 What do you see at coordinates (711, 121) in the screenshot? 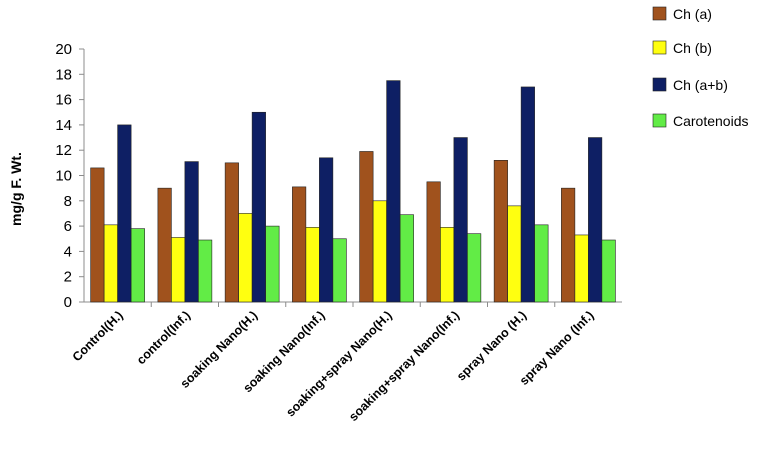
I see `legend-label: Carotenoids` at bounding box center [711, 121].